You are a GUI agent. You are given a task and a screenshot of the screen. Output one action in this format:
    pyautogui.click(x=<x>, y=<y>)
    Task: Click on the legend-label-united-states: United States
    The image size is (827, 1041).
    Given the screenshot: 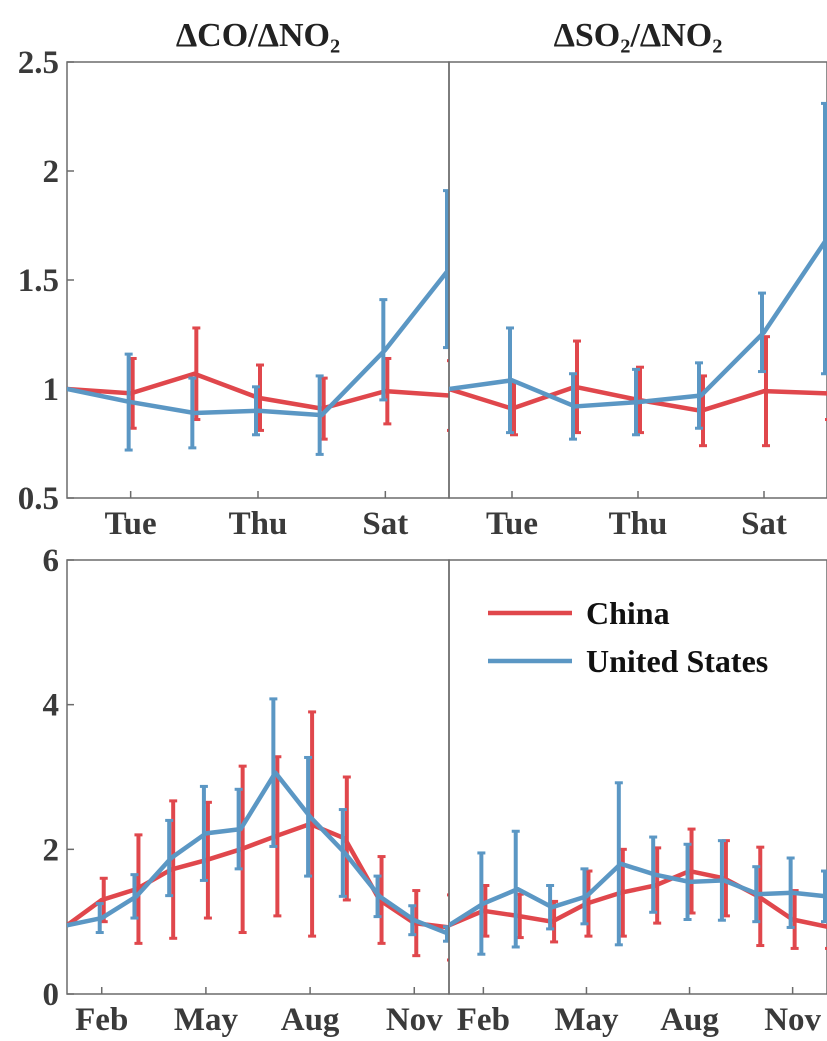 What is the action you would take?
    pyautogui.click(x=677, y=661)
    